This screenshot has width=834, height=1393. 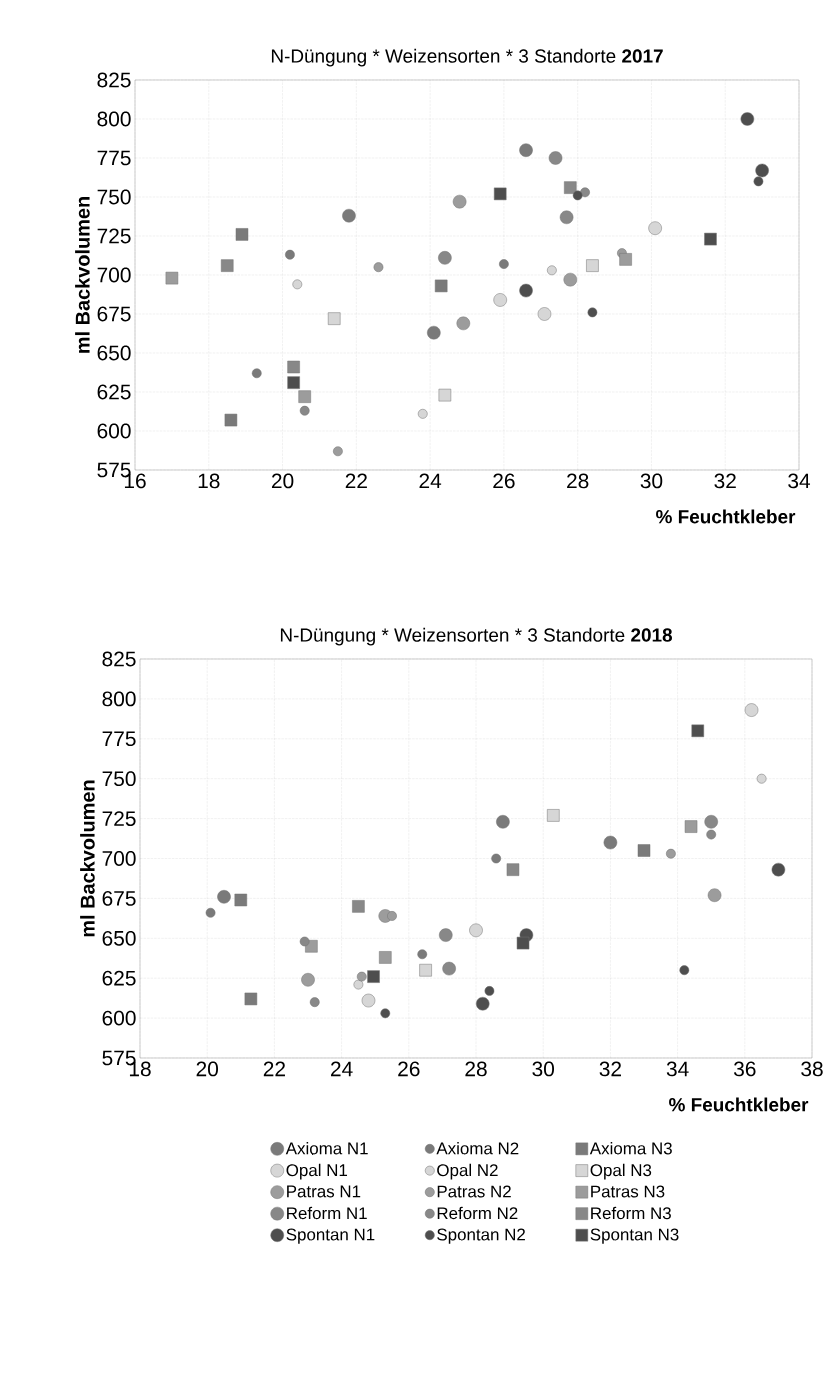 What do you see at coordinates (114, 353) in the screenshot?
I see `y-tick-label: 650` at bounding box center [114, 353].